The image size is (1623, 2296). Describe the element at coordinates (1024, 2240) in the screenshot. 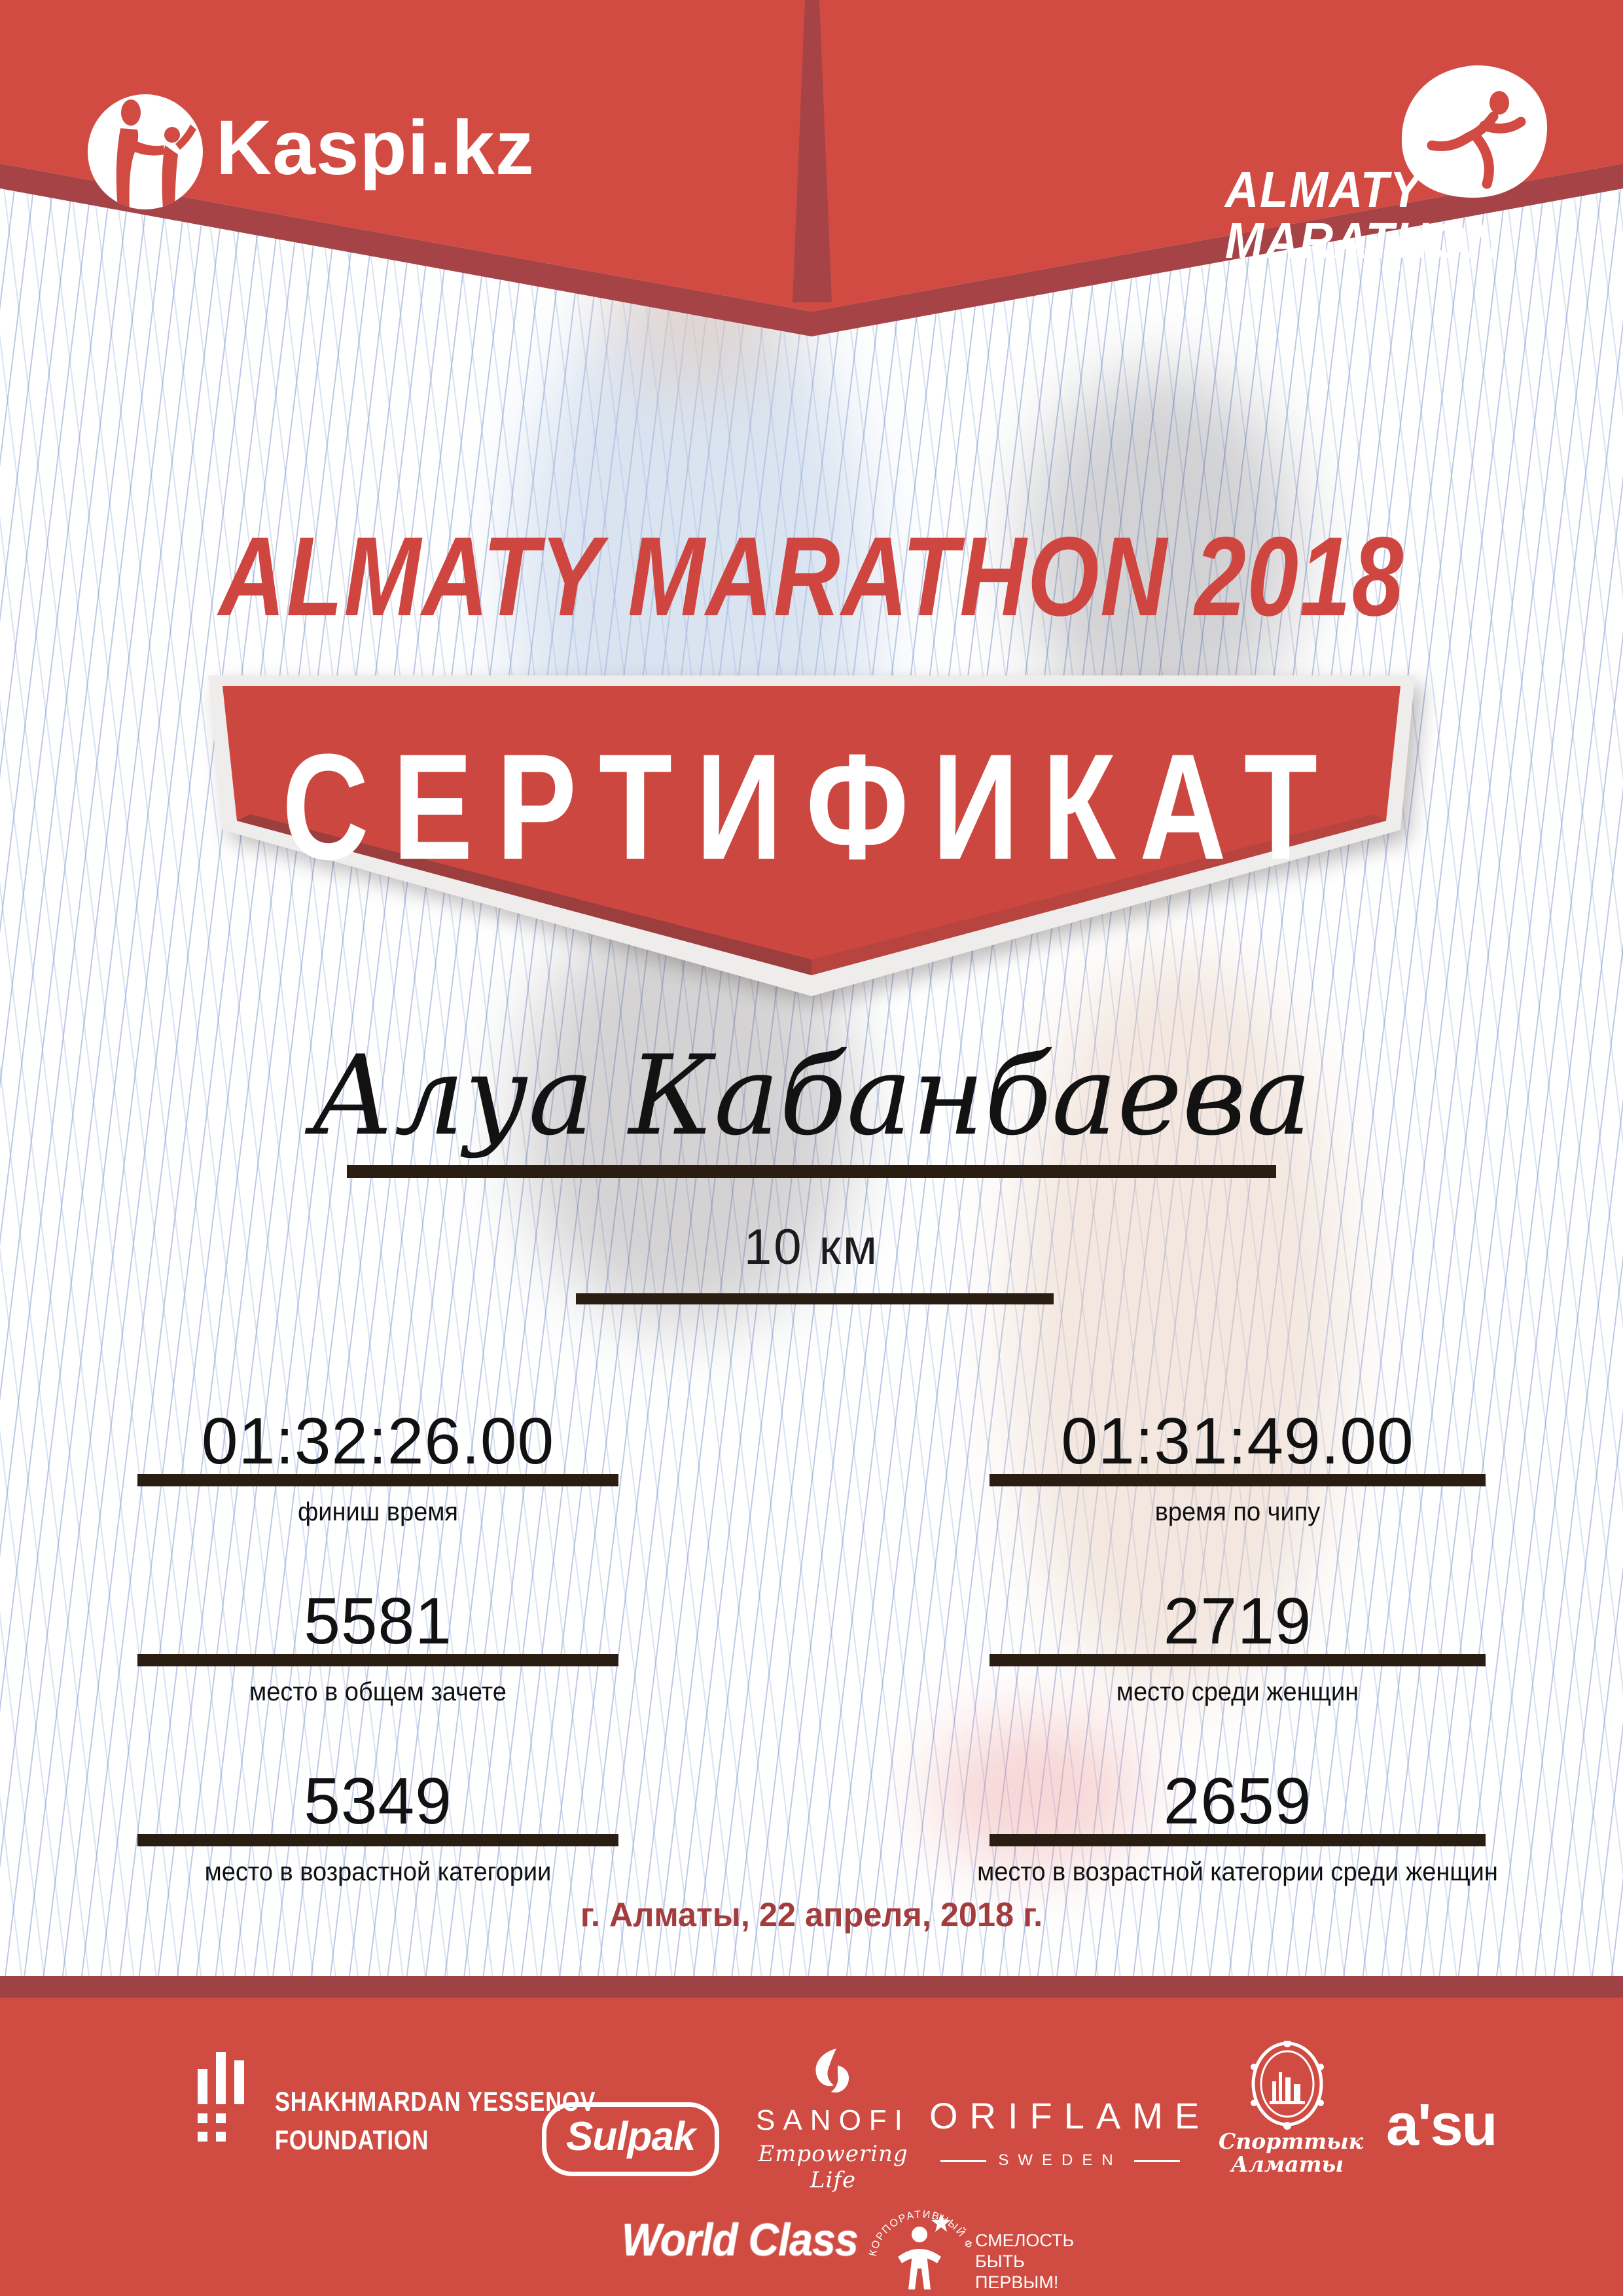

I see `fund-line1: СМЕЛОСТЬ` at that location.